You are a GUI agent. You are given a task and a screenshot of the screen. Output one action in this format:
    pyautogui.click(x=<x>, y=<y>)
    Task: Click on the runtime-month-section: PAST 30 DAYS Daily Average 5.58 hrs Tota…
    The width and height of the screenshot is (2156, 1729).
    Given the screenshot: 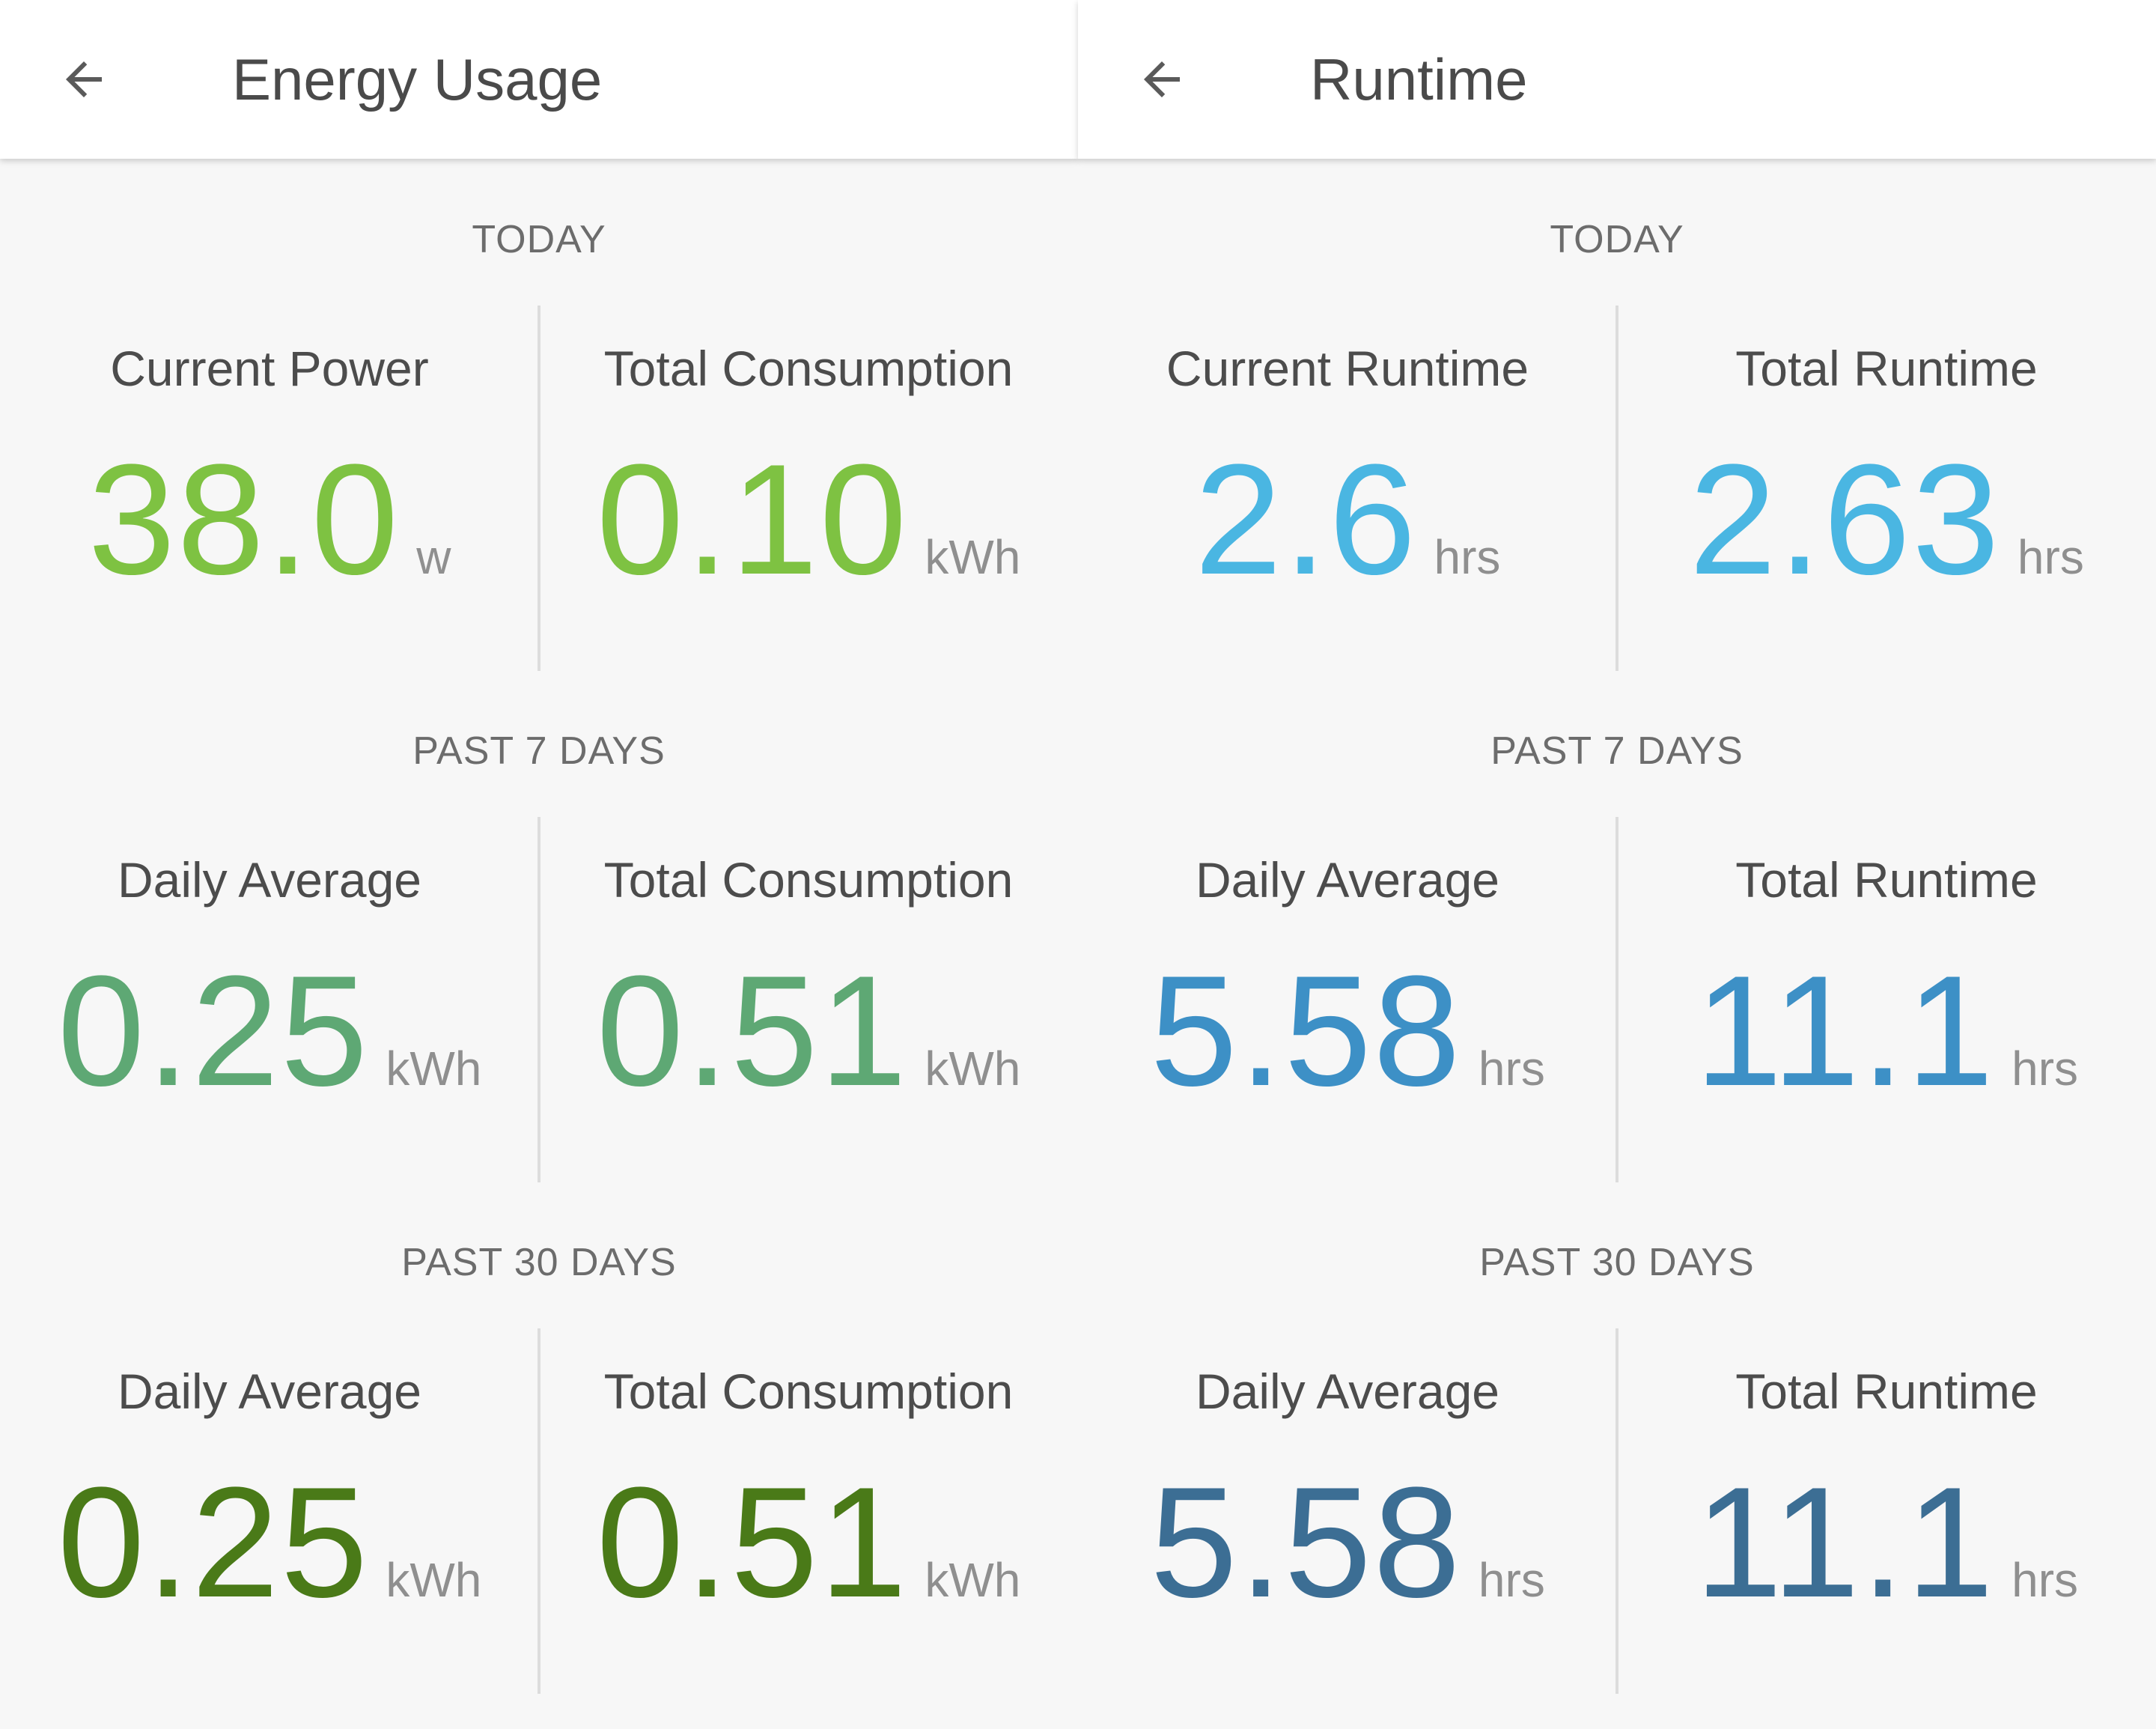 What is the action you would take?
    pyautogui.click(x=1617, y=1438)
    